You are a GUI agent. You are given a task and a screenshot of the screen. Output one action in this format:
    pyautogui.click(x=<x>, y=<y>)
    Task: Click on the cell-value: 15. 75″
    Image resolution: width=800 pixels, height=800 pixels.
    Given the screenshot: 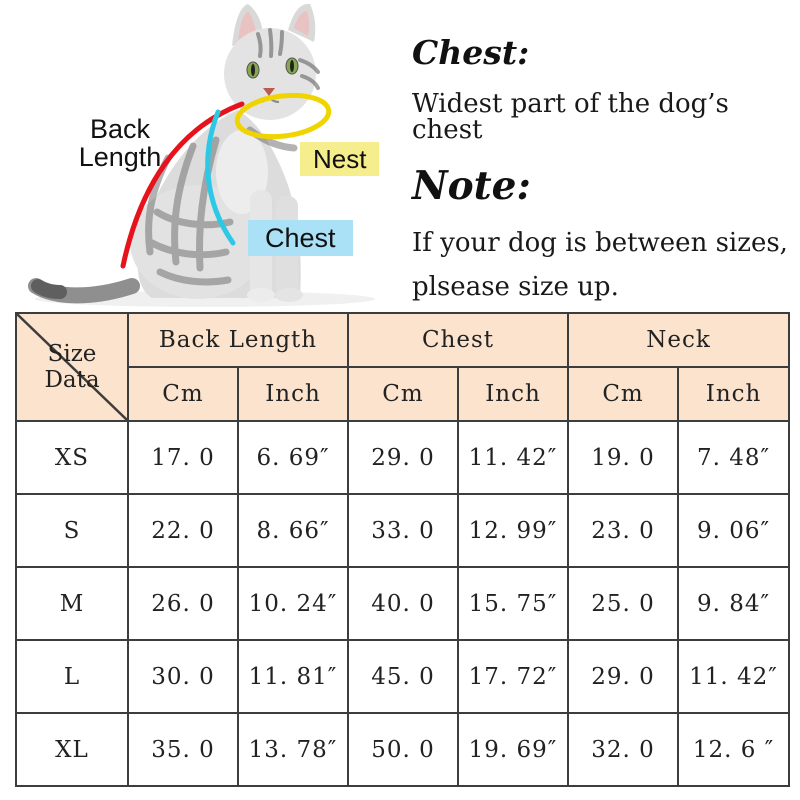 What is the action you would take?
    pyautogui.click(x=513, y=603)
    